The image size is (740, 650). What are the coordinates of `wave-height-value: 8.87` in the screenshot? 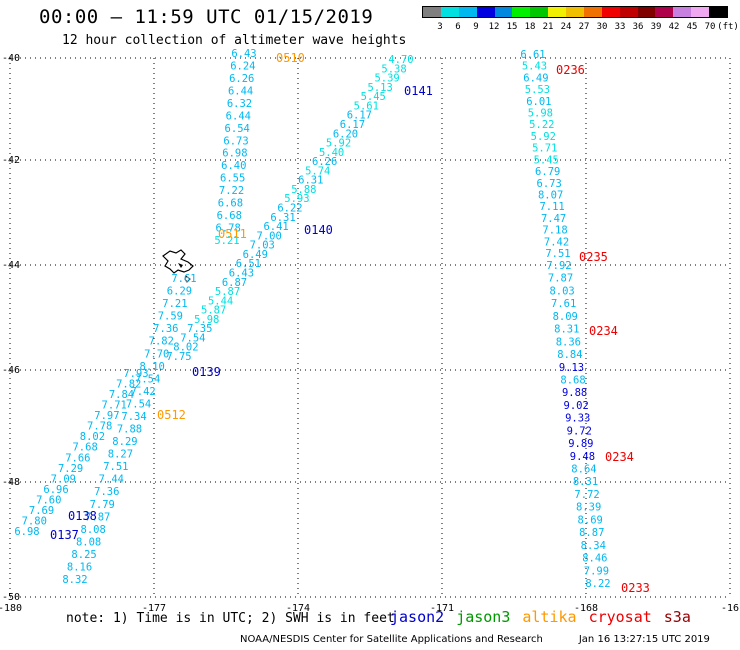 It's located at (591, 533).